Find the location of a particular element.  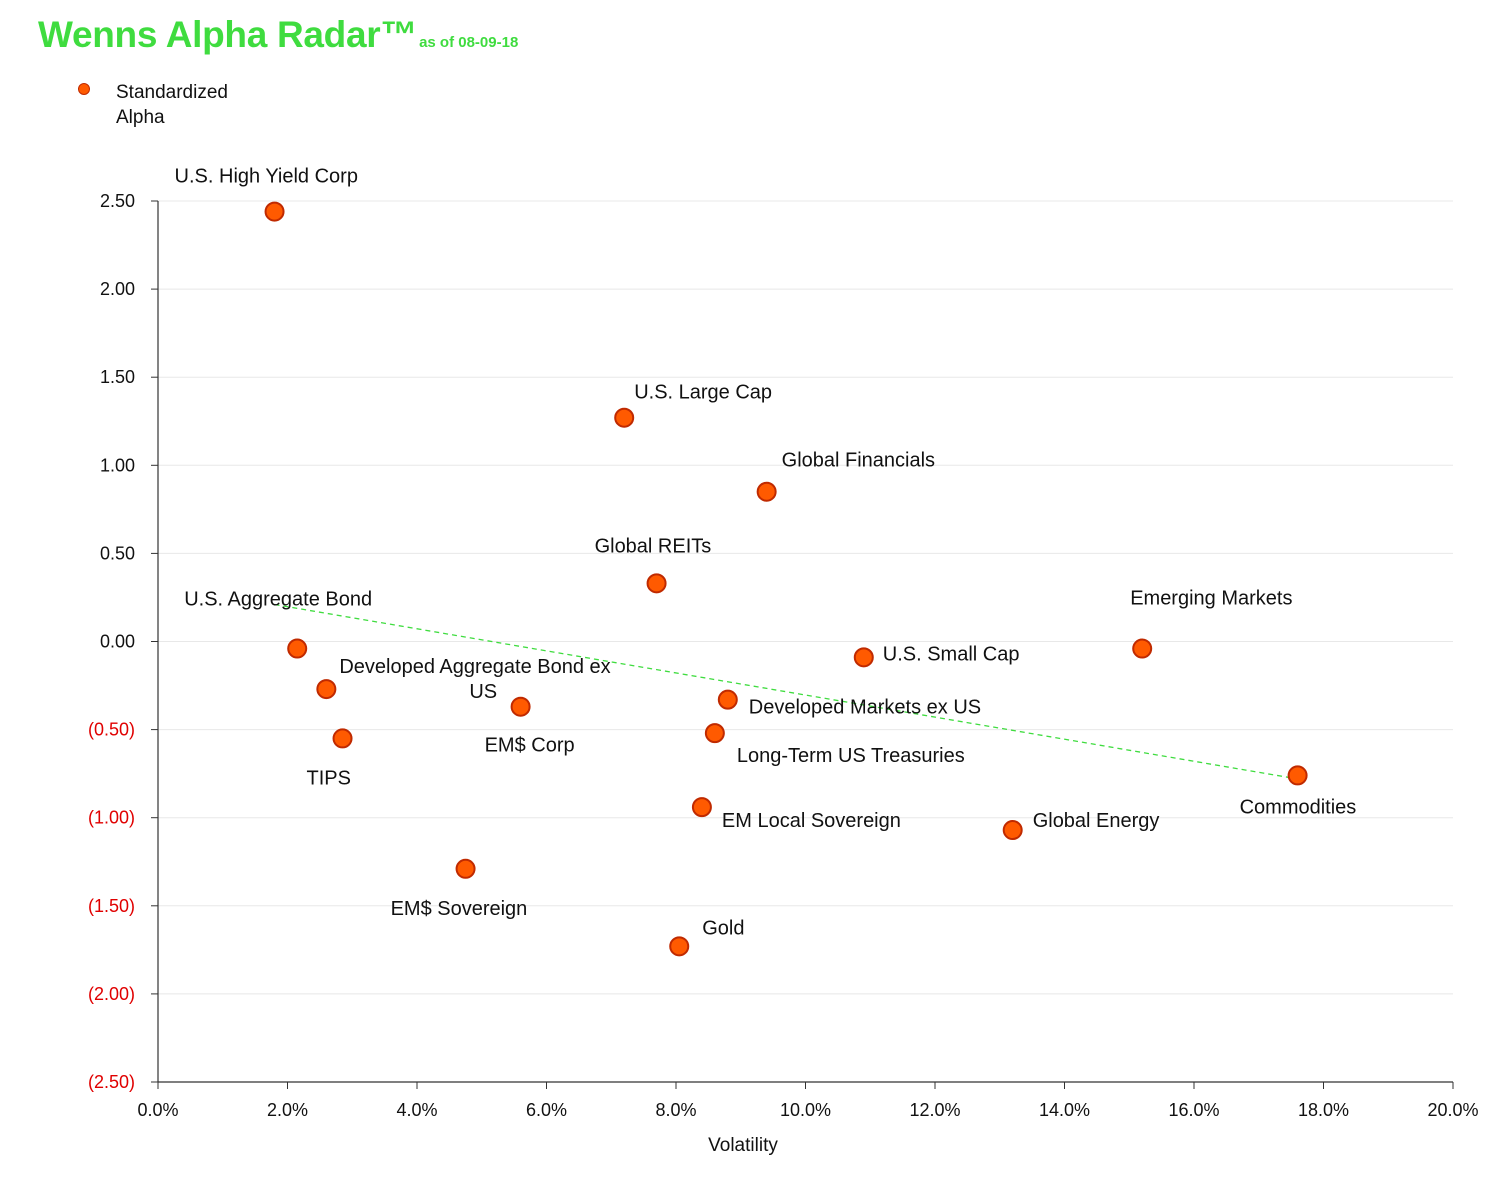

y-tick-label: (2.00) is located at coordinates (111, 994).